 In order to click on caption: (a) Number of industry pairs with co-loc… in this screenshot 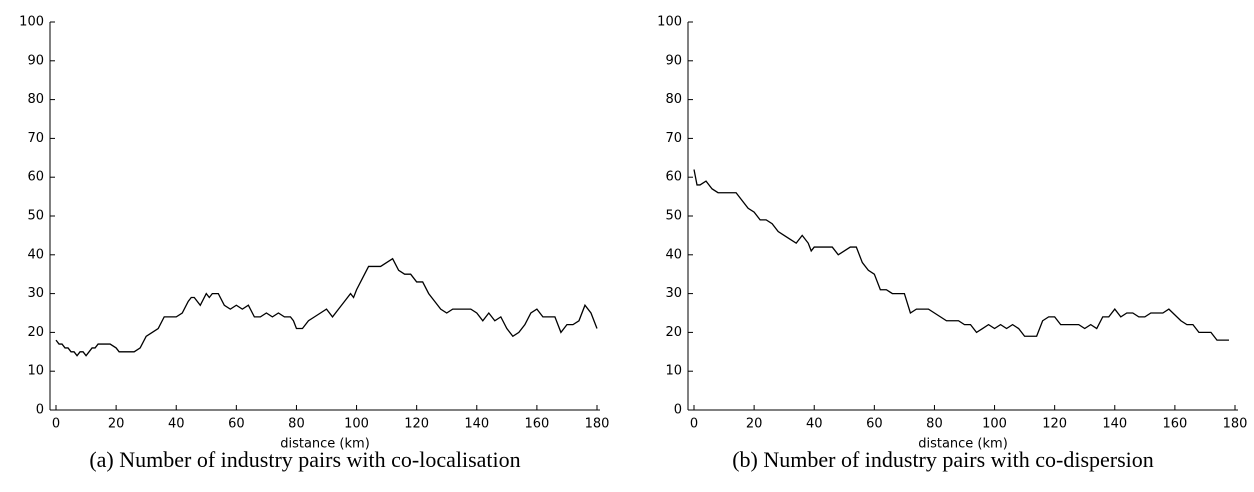, I will do `click(304, 459)`.